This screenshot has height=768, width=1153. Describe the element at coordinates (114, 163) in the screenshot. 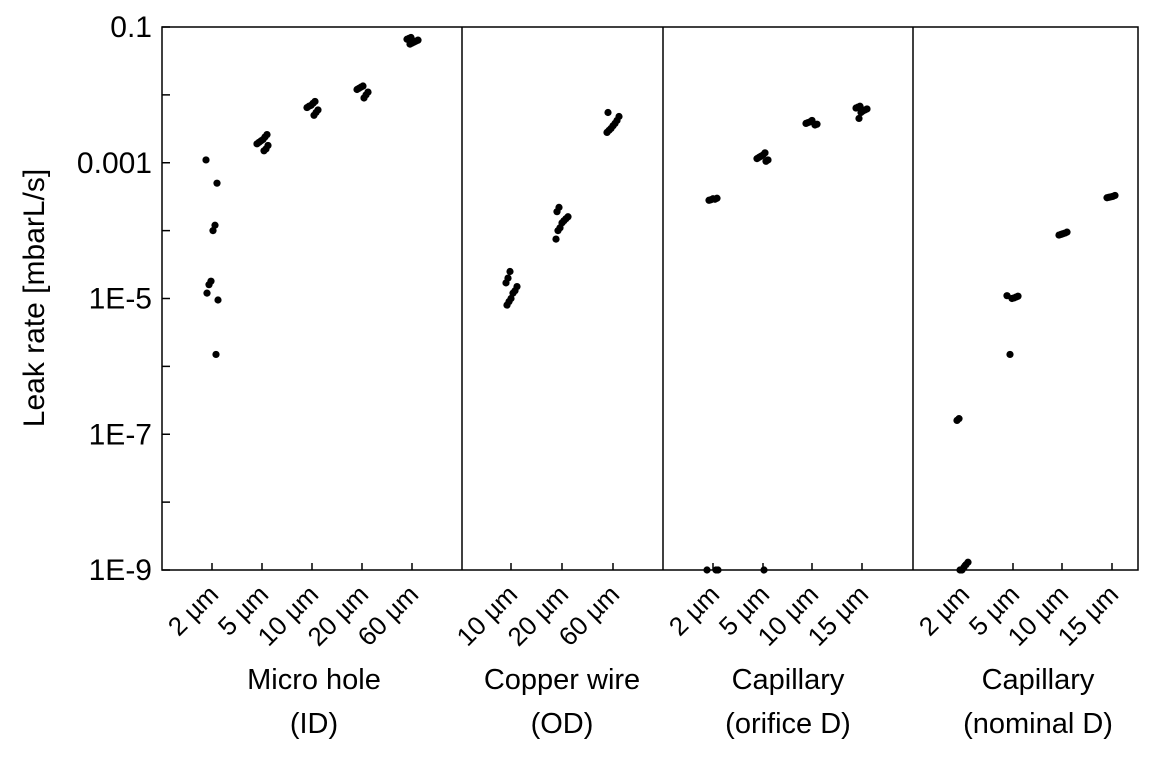

I see `y-tick-label: 0.001` at that location.